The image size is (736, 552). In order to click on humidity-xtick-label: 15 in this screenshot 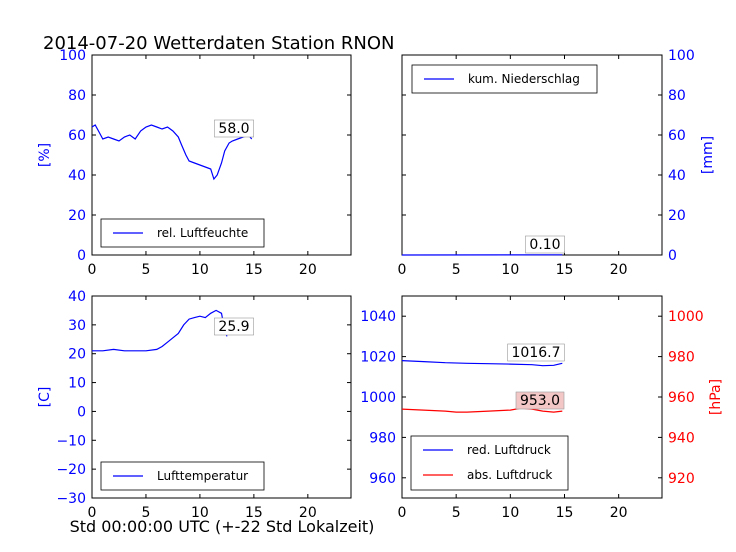, I will do `click(254, 270)`.